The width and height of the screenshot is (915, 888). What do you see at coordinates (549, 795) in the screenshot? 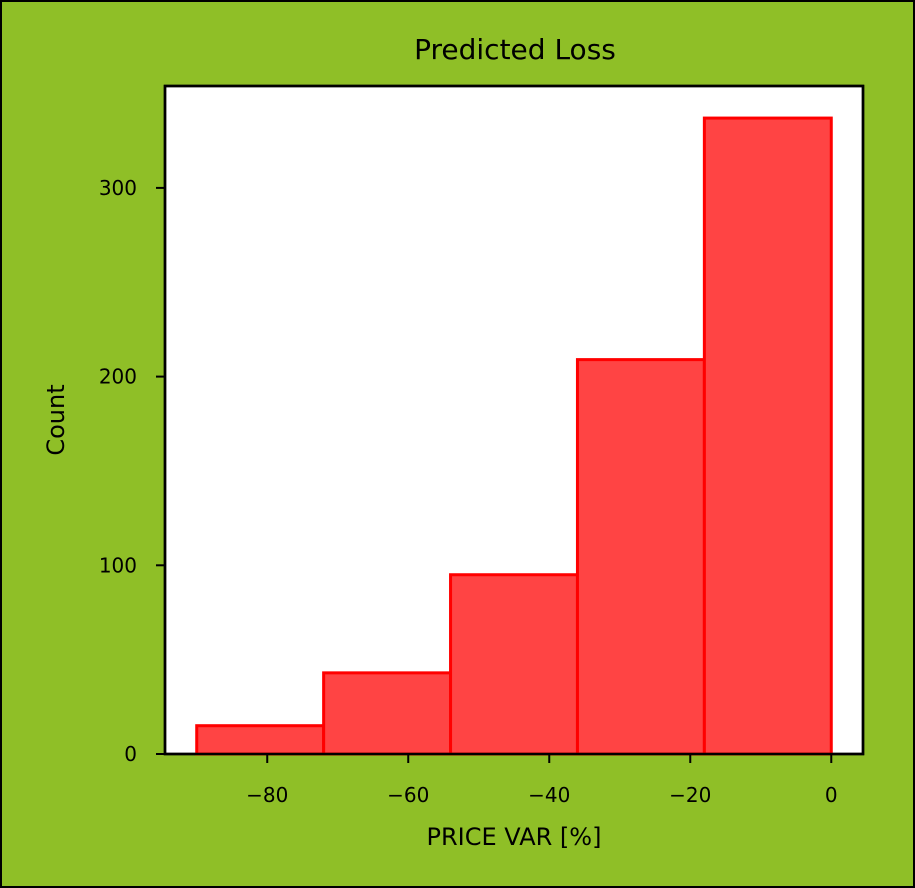
I see `x-tick-label: −40` at bounding box center [549, 795].